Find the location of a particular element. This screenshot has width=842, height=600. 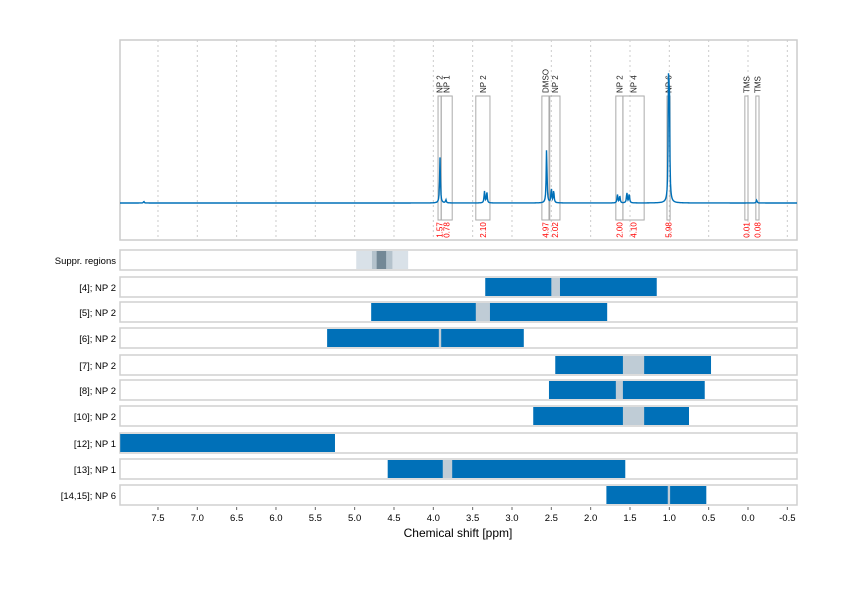

tick-label: 3.0 is located at coordinates (511, 518).